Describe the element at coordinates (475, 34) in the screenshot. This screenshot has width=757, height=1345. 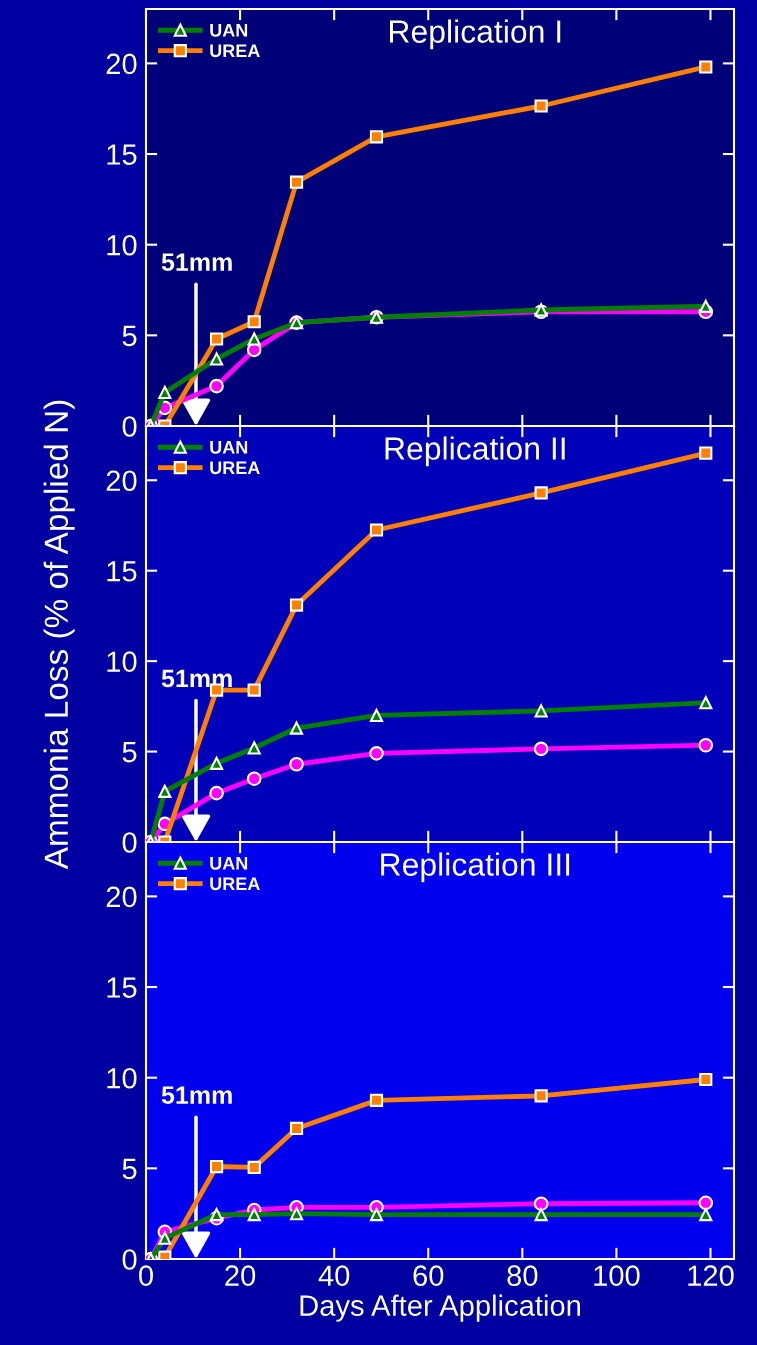
I see `chart-title: Replication I` at that location.